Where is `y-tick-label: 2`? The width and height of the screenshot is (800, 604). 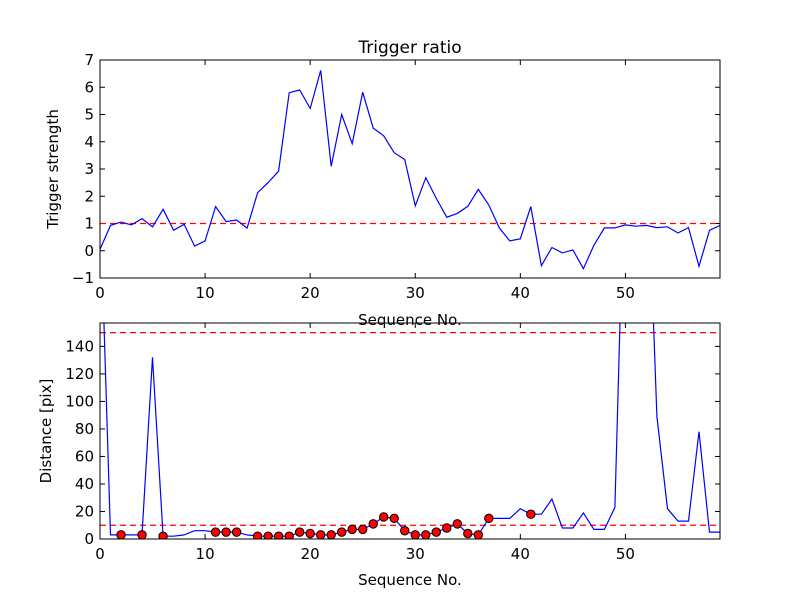 y-tick-label: 2 is located at coordinates (89, 196).